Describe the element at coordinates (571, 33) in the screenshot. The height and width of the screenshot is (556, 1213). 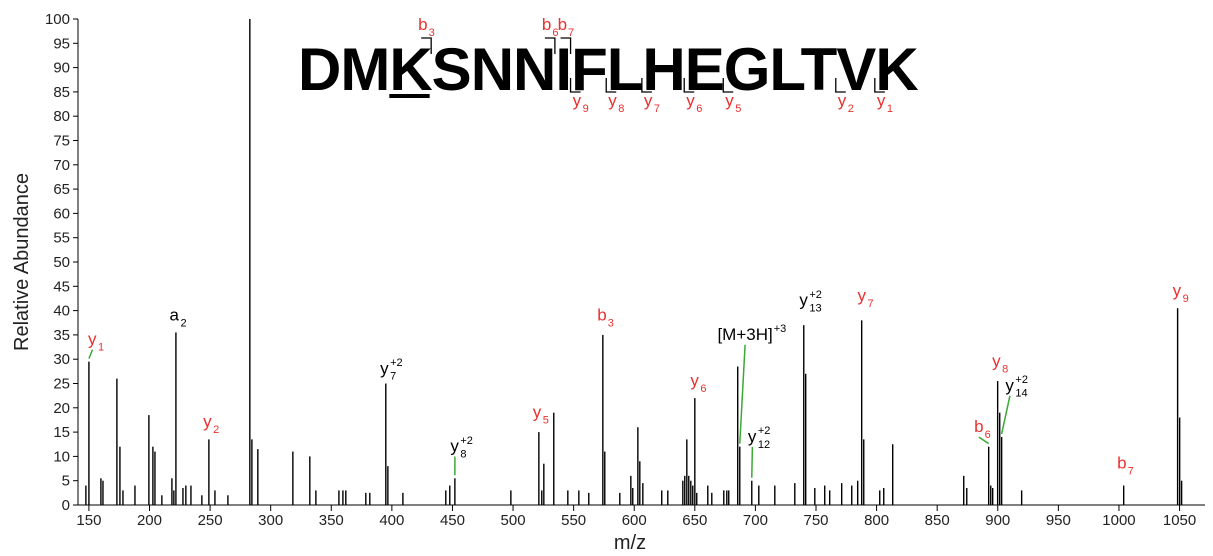
I see `b-ion-label-sub: 7` at that location.